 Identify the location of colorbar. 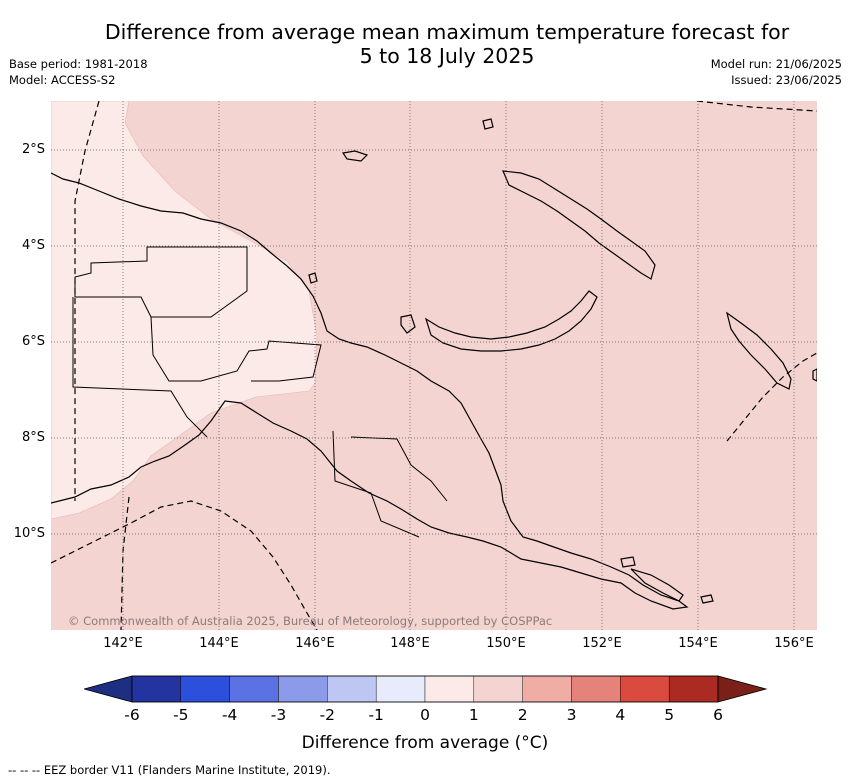
(426, 689).